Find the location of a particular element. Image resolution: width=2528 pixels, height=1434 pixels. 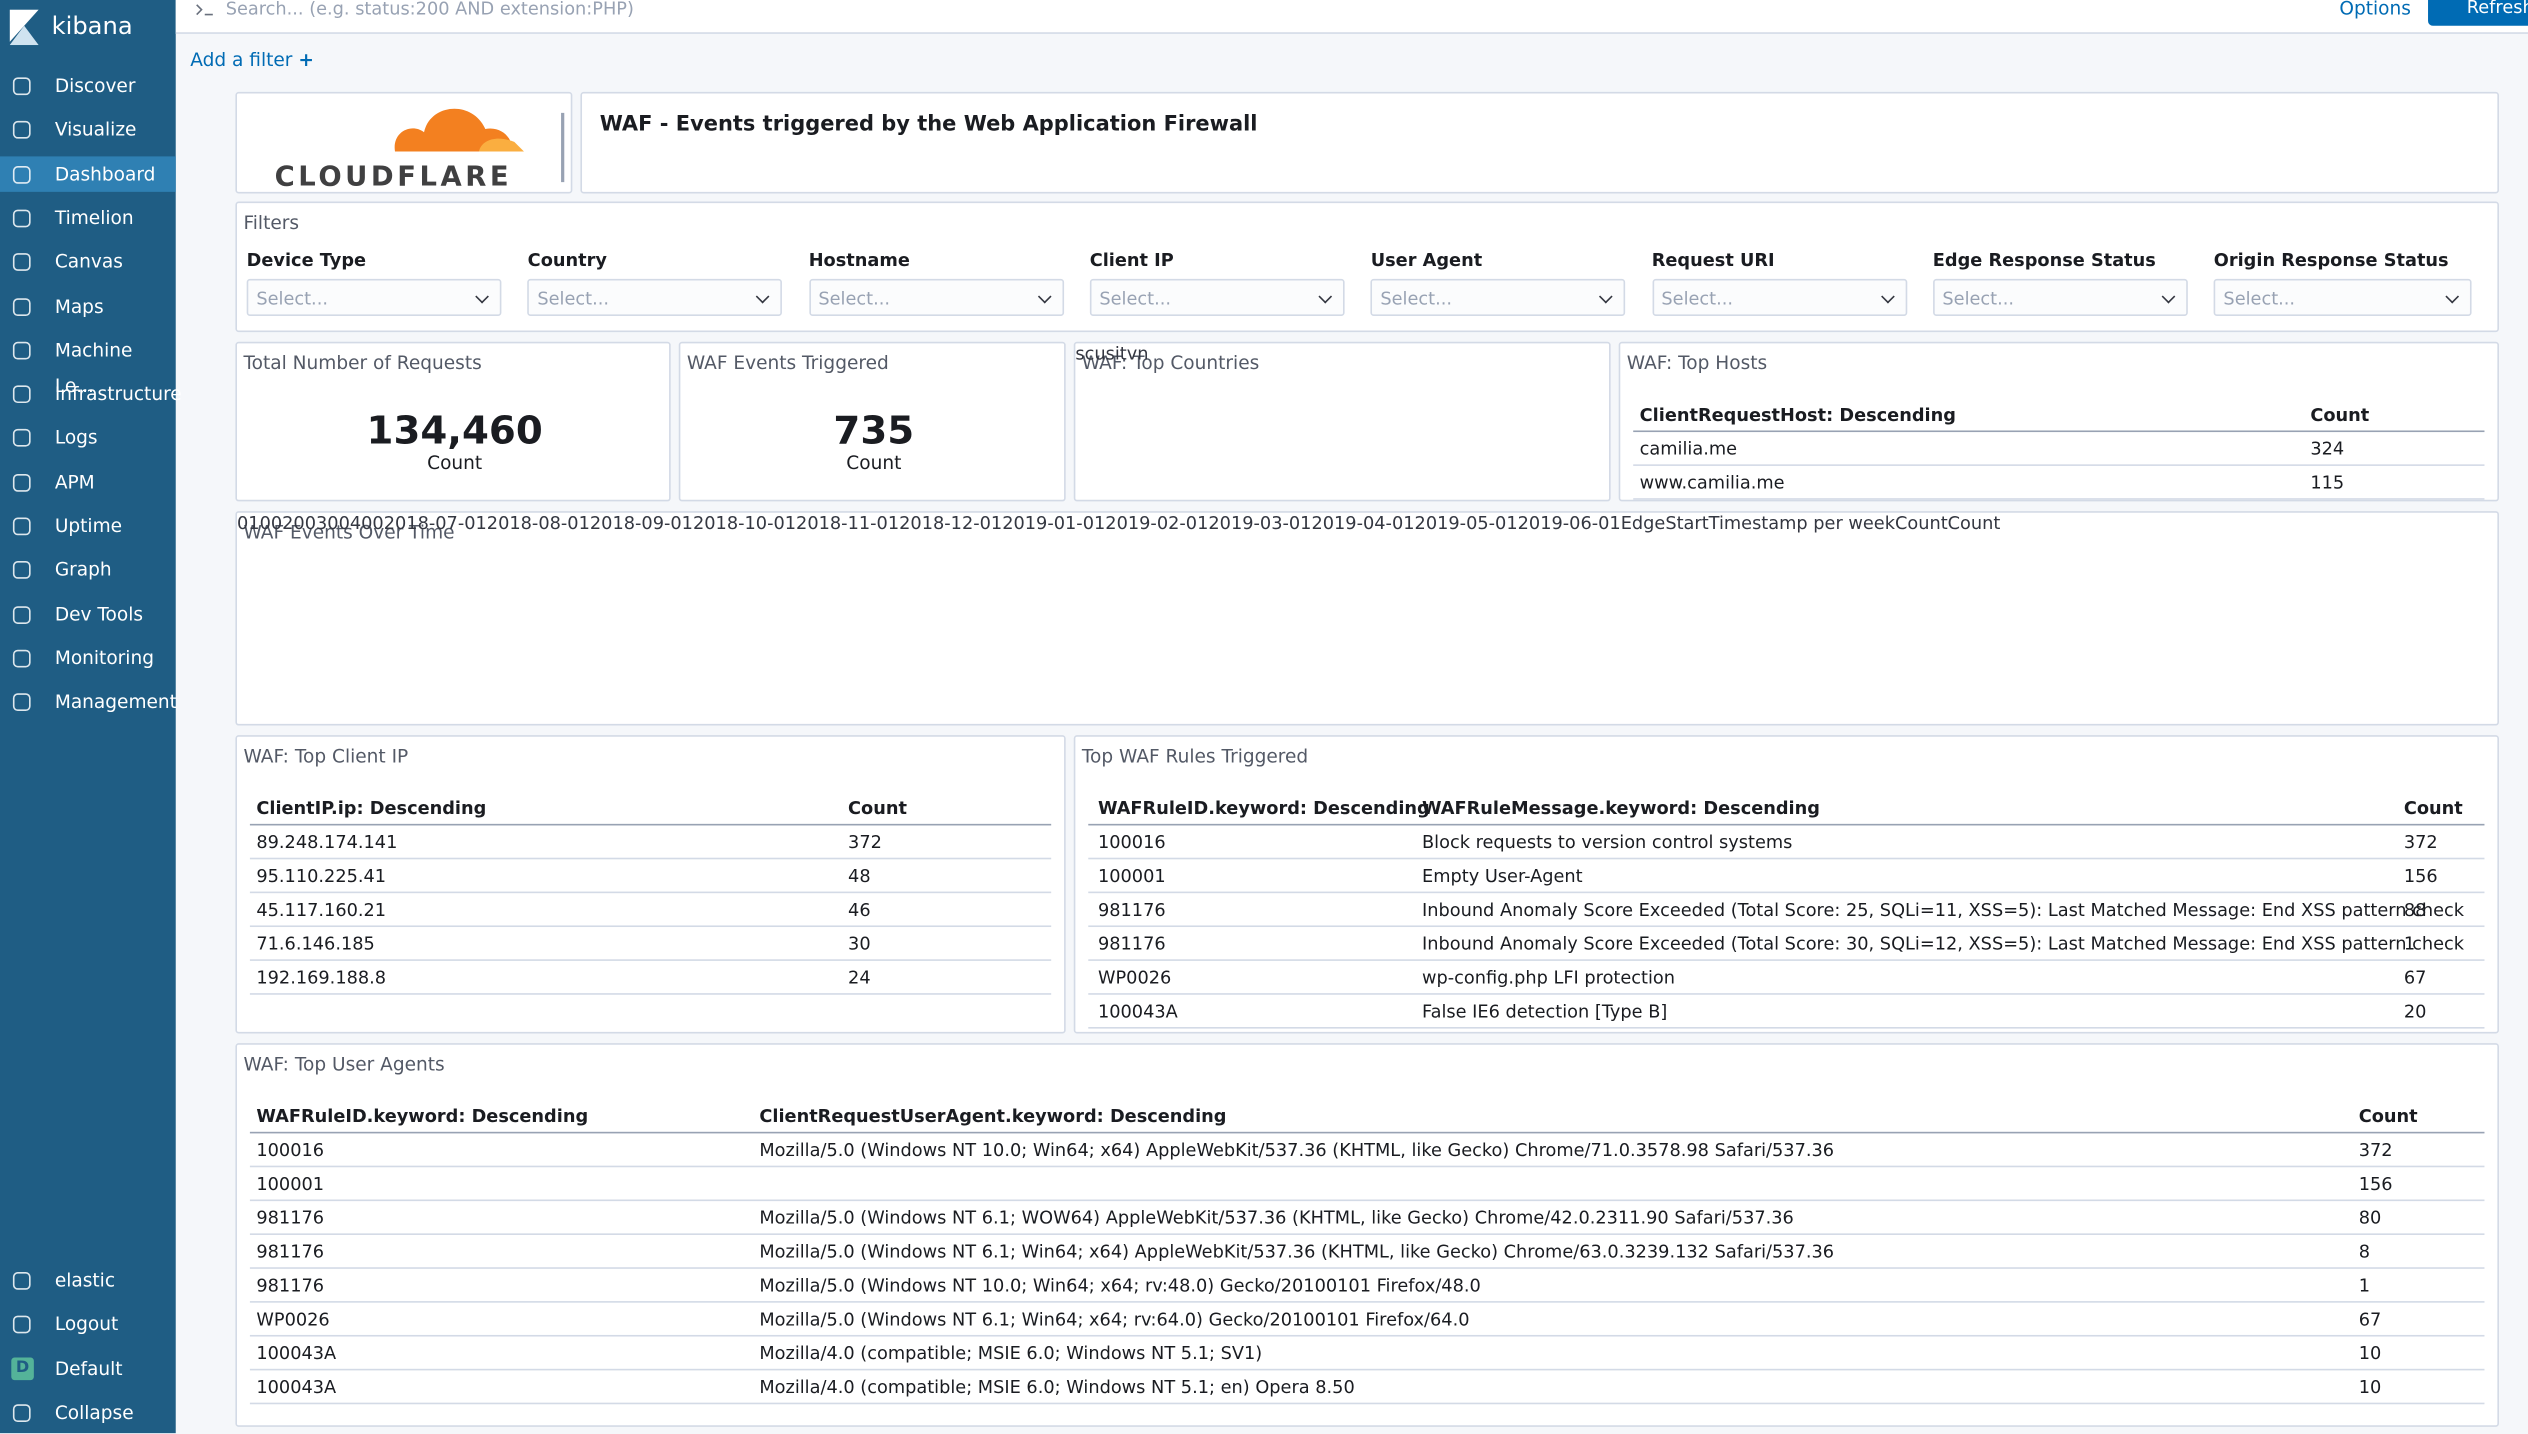

table-cell: 24 is located at coordinates (859, 977).